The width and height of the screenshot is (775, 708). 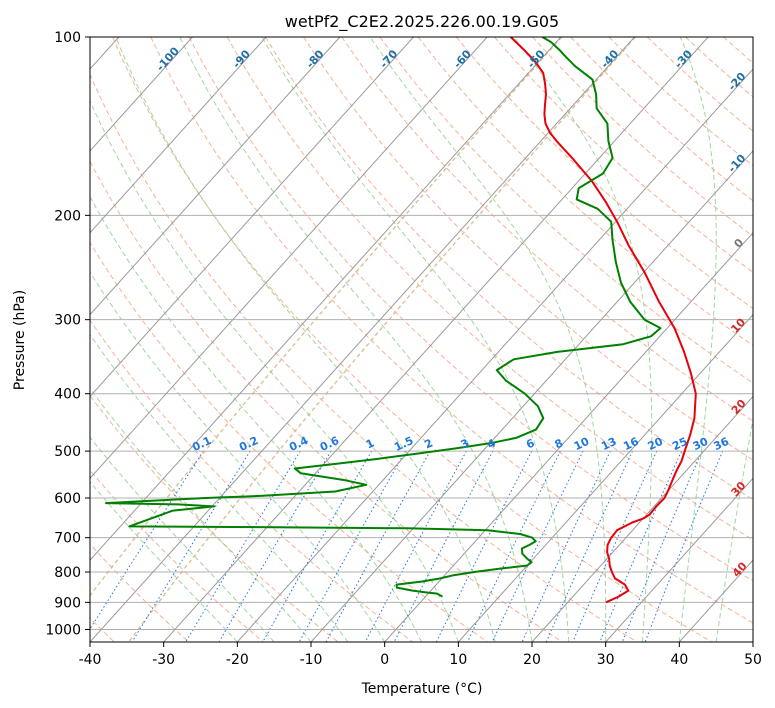 What do you see at coordinates (679, 444) in the screenshot?
I see `mixing-ratio-label: 25` at bounding box center [679, 444].